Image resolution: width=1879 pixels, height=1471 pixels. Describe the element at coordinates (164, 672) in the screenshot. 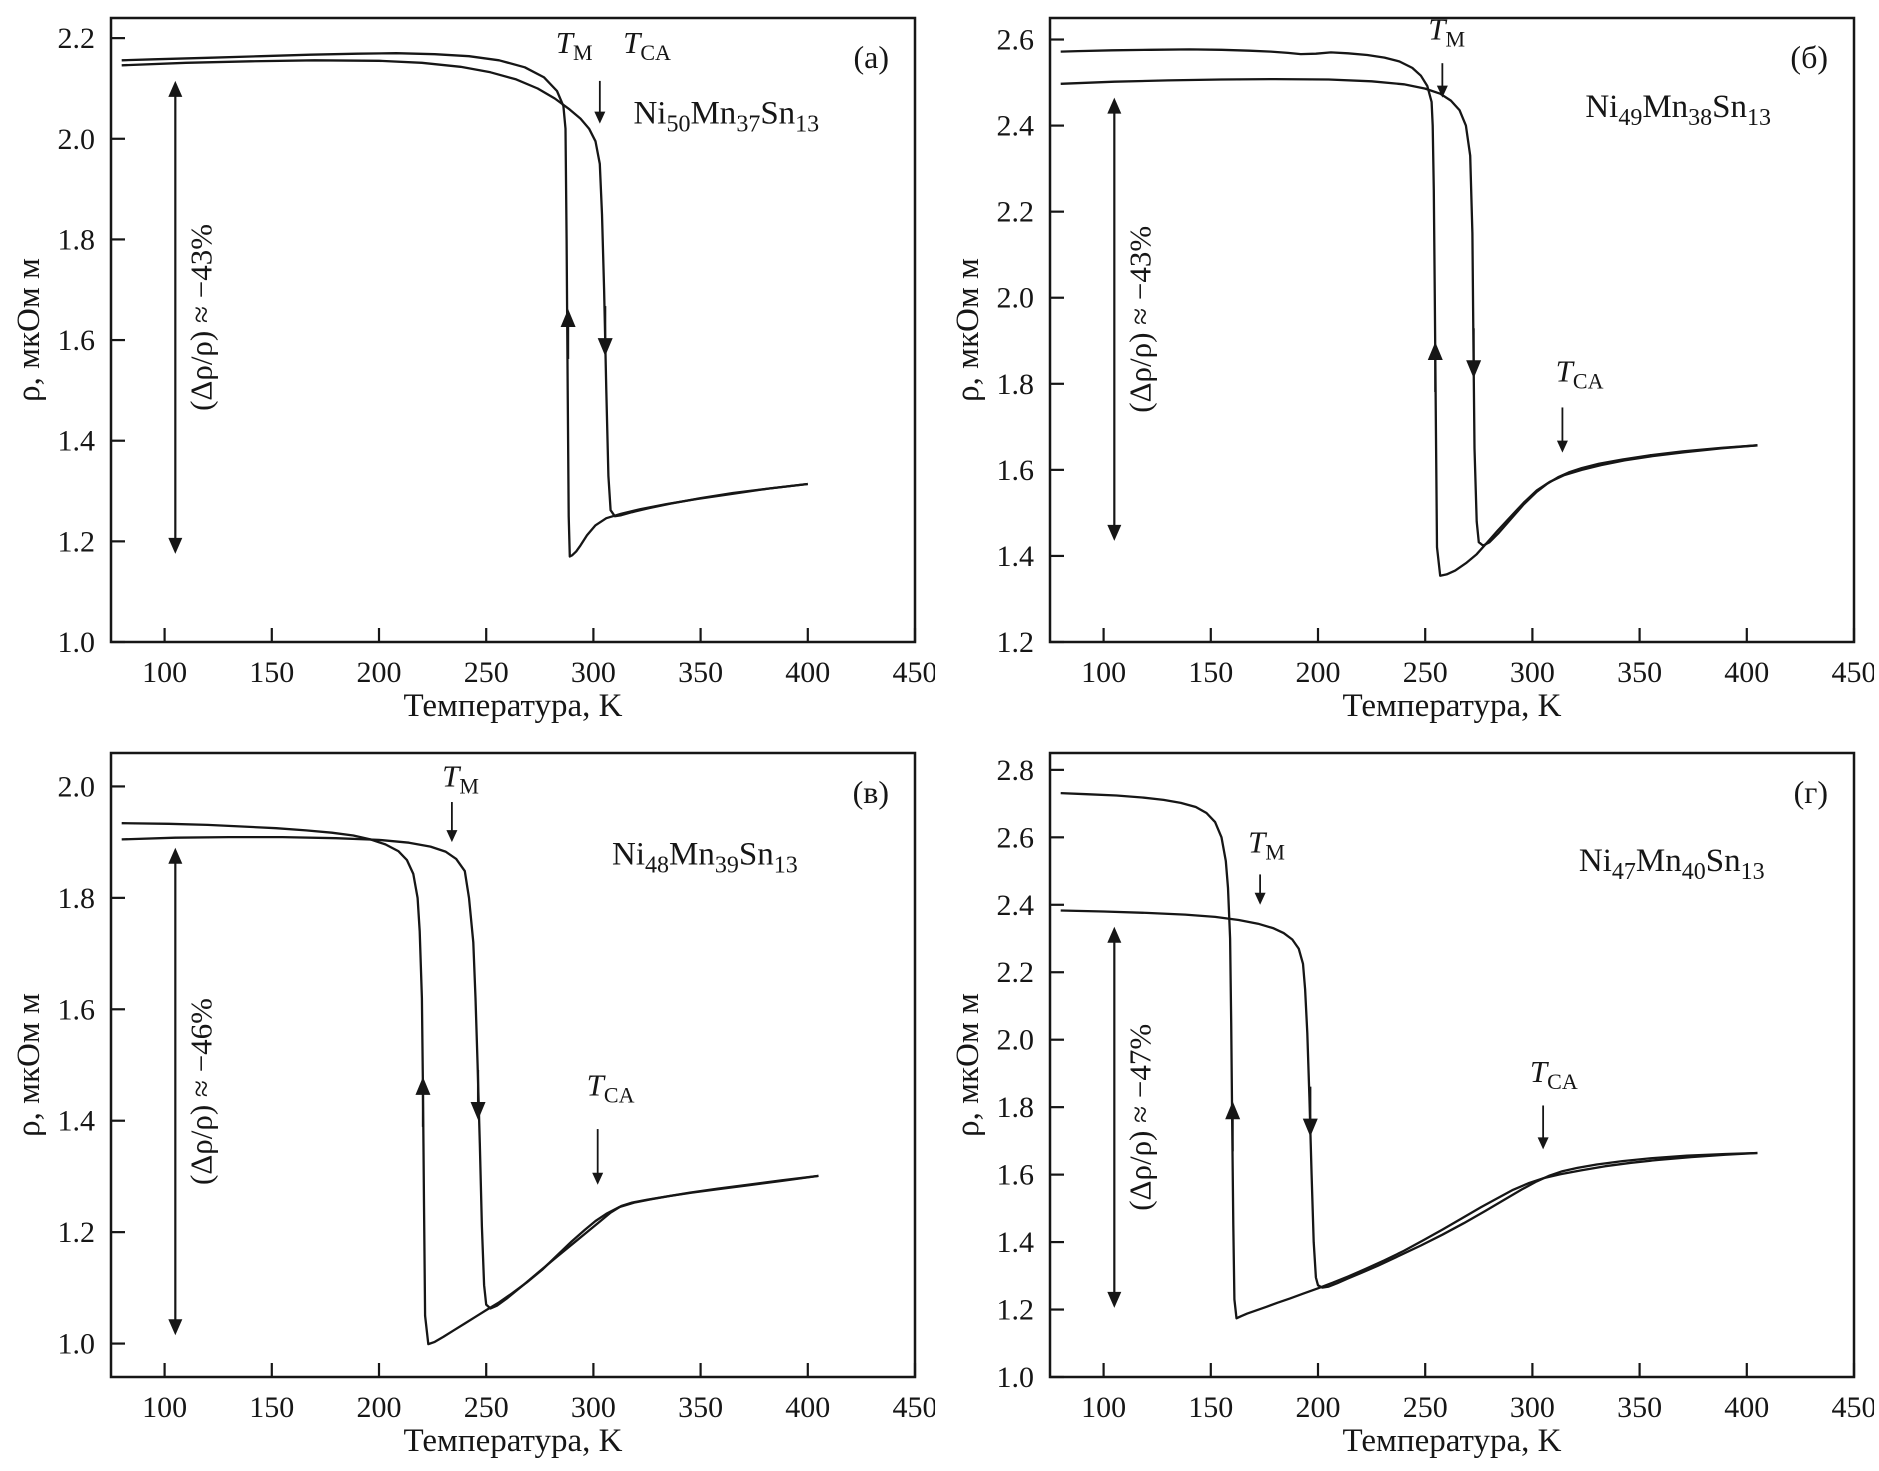

I see `x-tick-label: 100` at that location.